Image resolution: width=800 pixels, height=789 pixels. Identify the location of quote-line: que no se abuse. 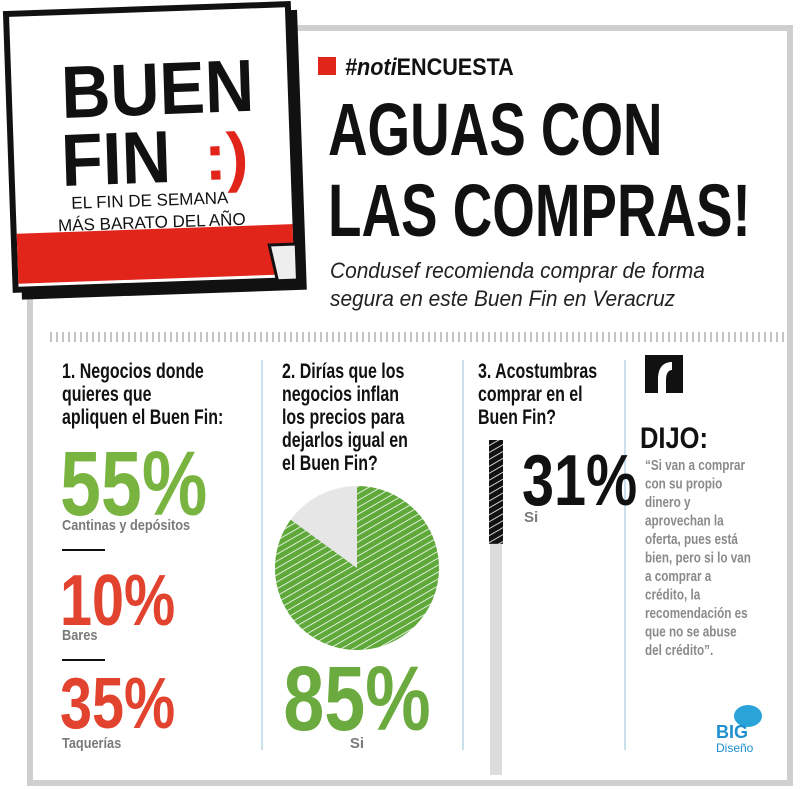
(691, 631).